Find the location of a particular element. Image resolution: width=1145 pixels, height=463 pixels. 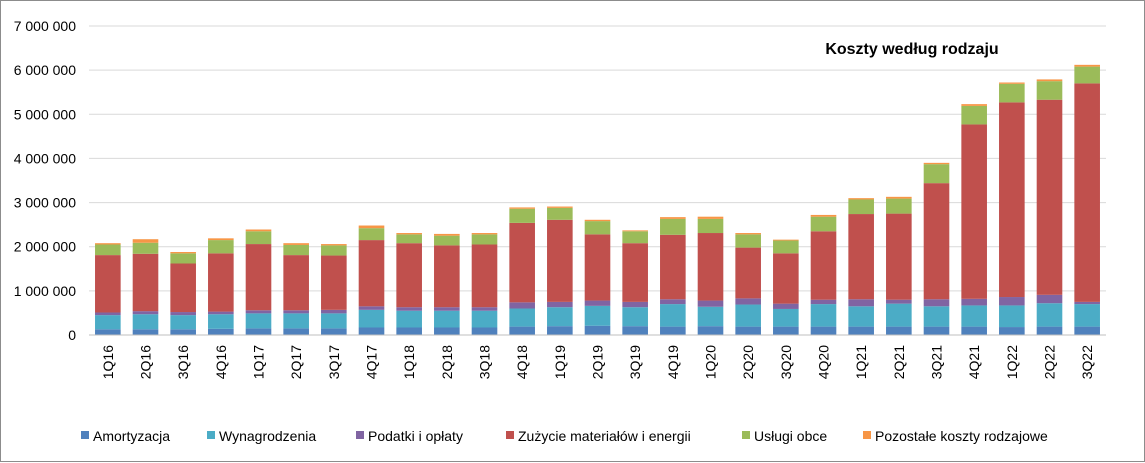

legend-item: Podatki i opłaty is located at coordinates (409, 436).